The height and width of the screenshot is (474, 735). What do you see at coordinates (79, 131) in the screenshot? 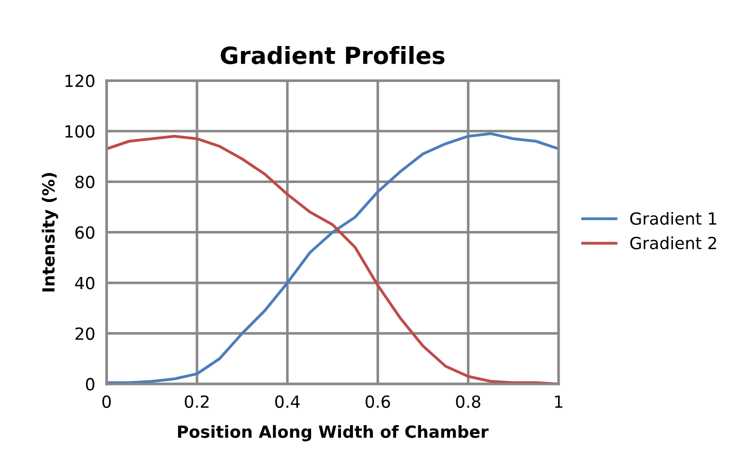
I see `y-tick-label: 100` at bounding box center [79, 131].